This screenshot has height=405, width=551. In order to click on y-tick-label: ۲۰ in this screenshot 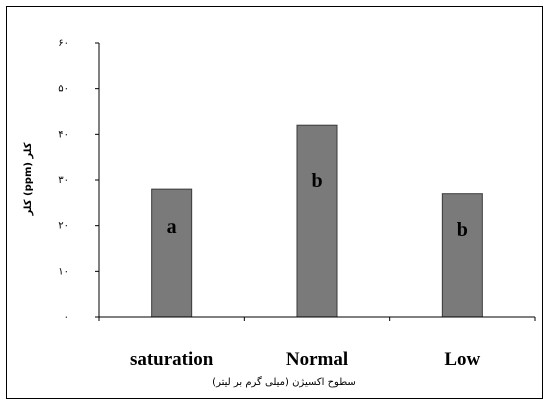, I will do `click(63, 226)`.